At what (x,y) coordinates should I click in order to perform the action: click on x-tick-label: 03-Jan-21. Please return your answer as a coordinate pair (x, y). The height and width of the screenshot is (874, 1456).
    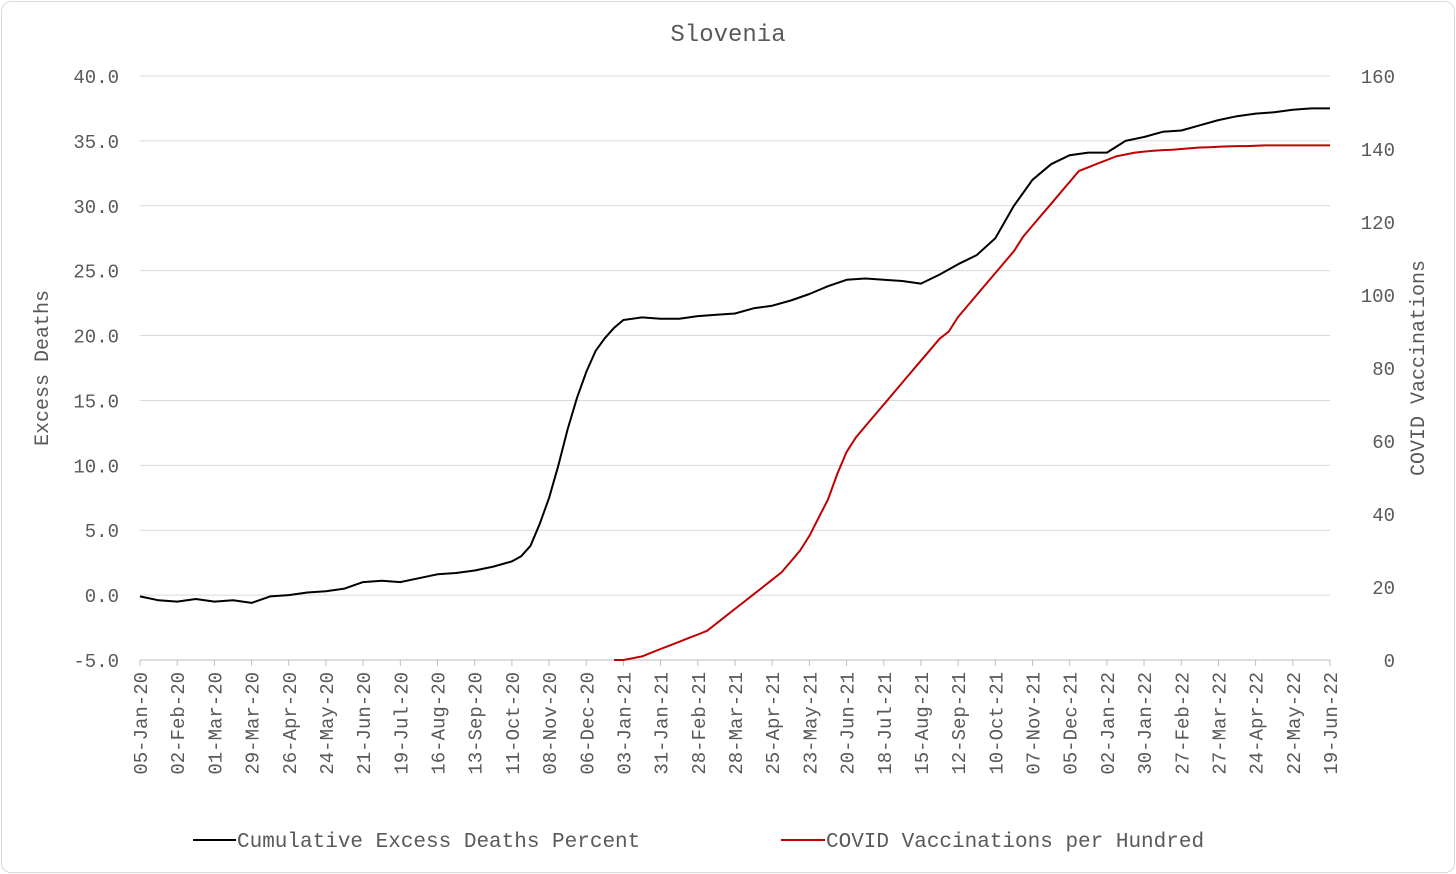
    Looking at the image, I should click on (625, 723).